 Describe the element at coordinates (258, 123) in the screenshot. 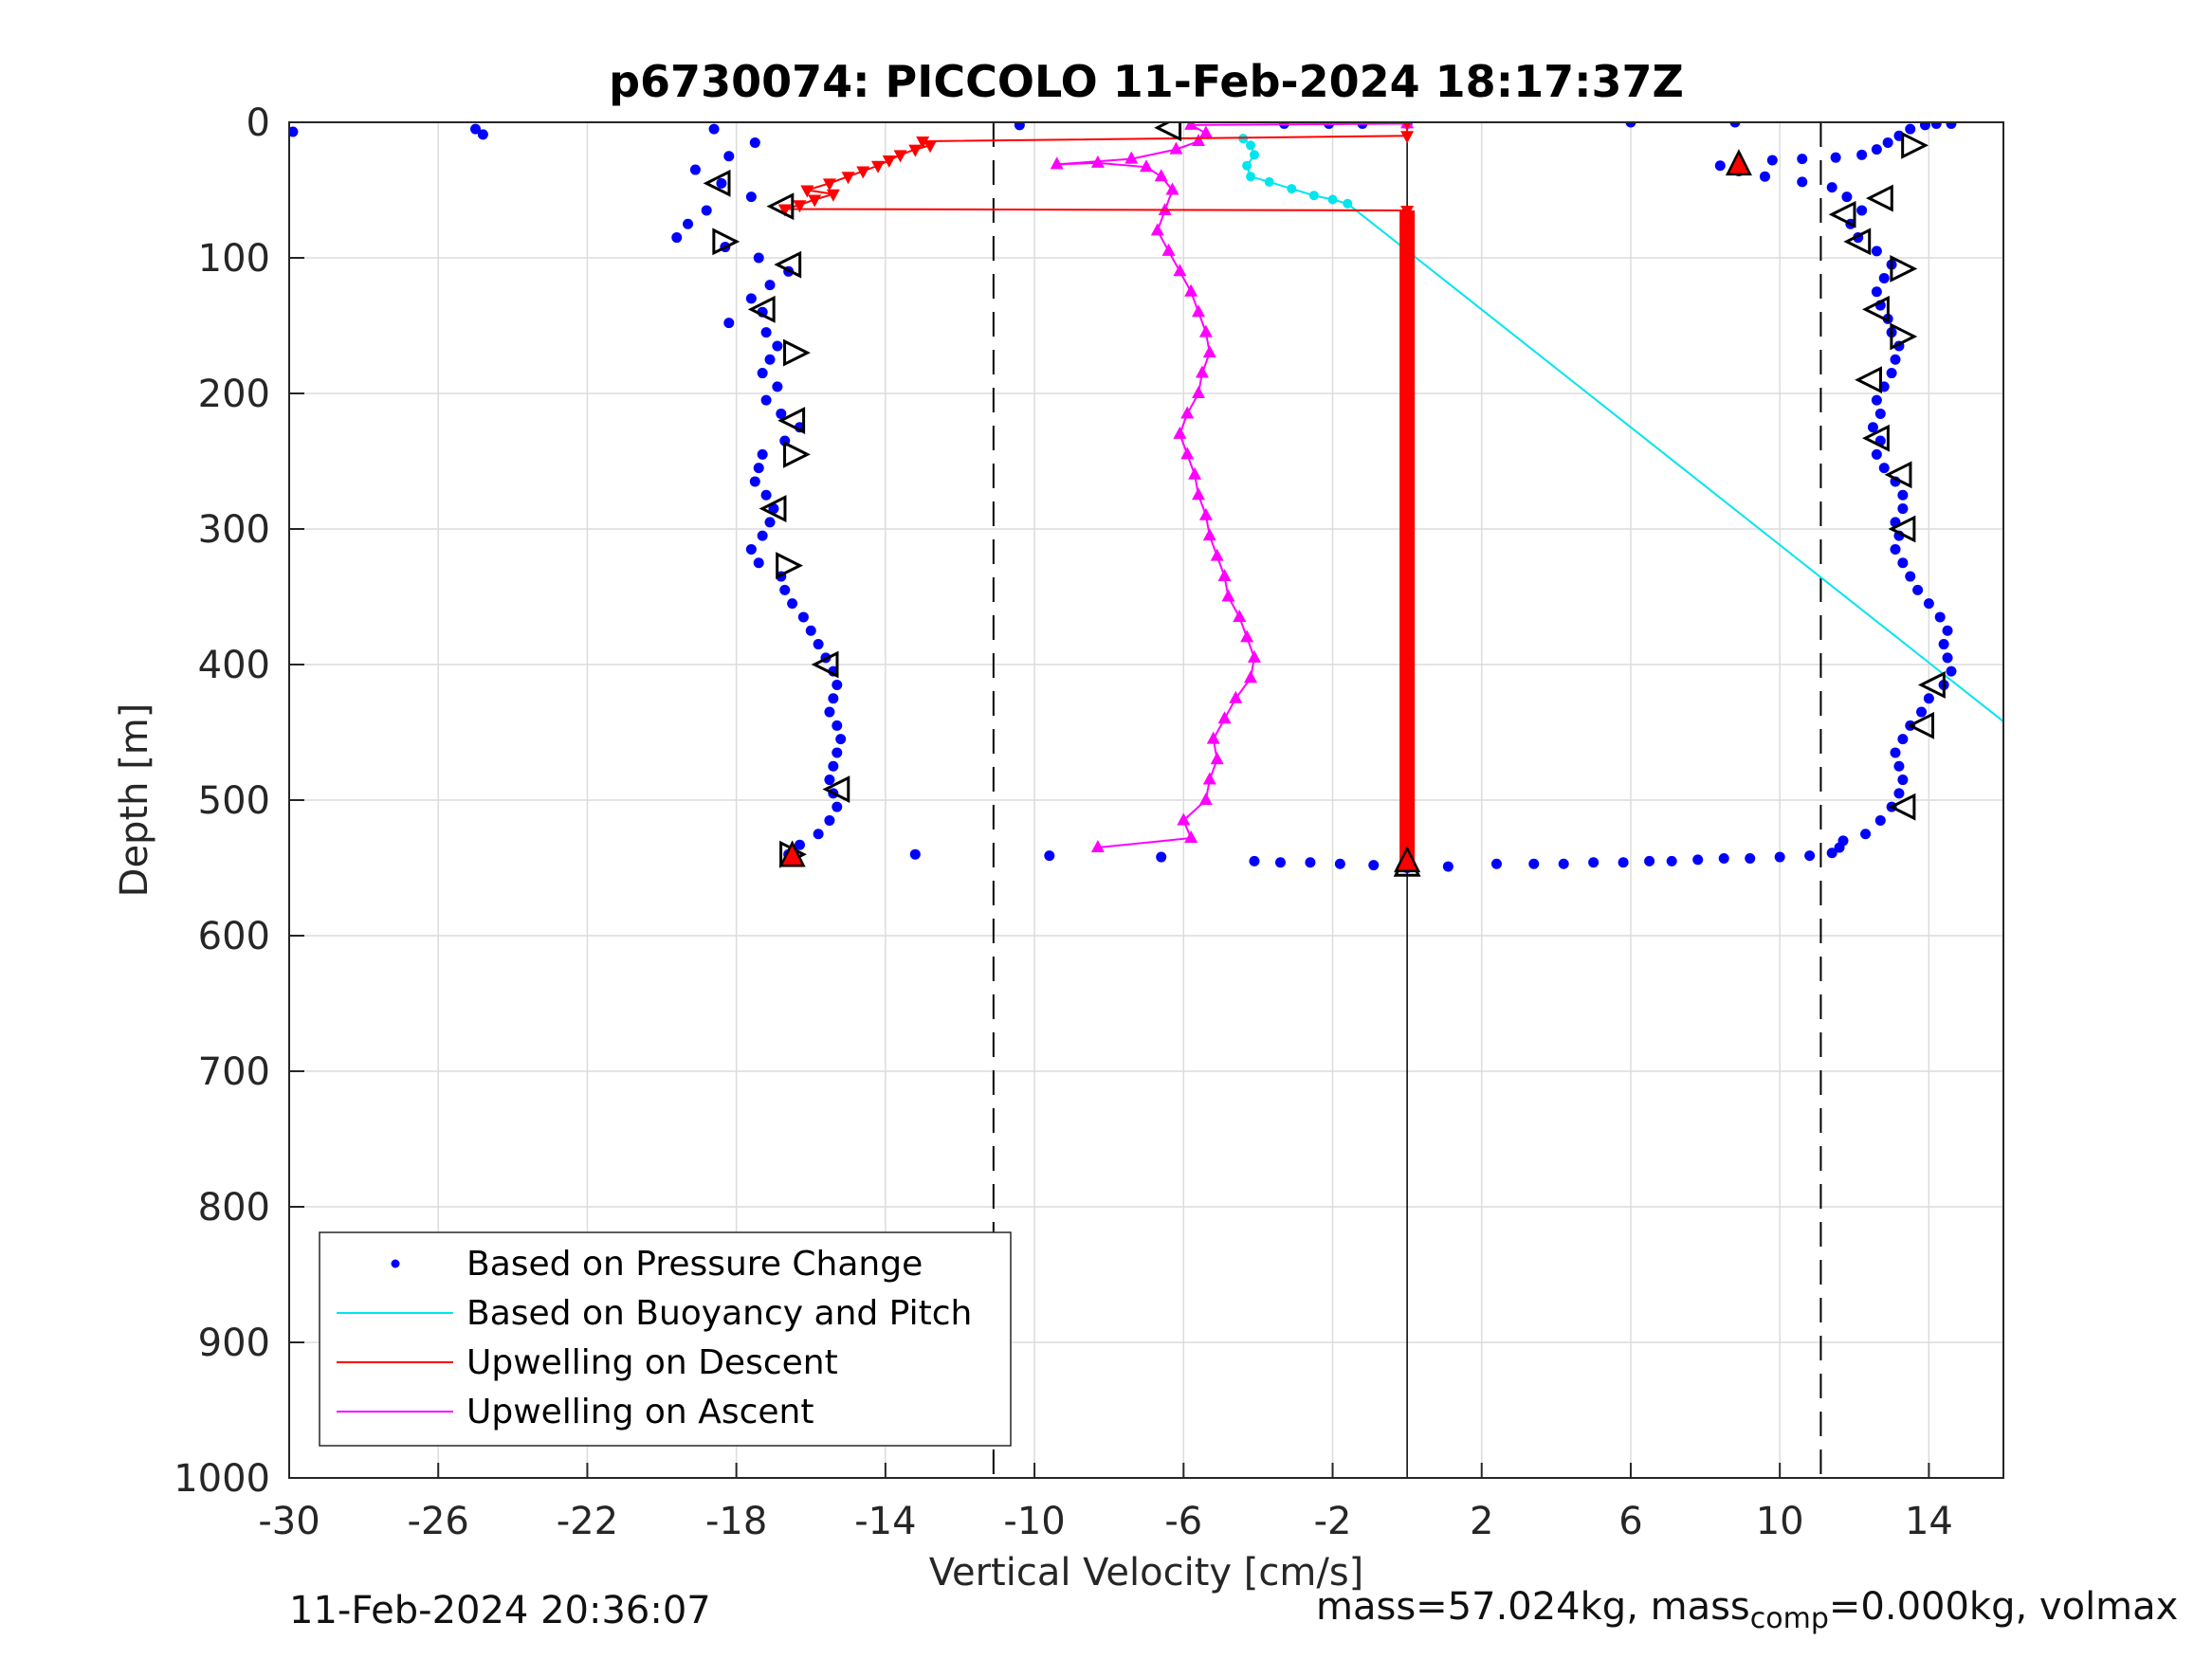

I see `y-tick-label: 0` at that location.